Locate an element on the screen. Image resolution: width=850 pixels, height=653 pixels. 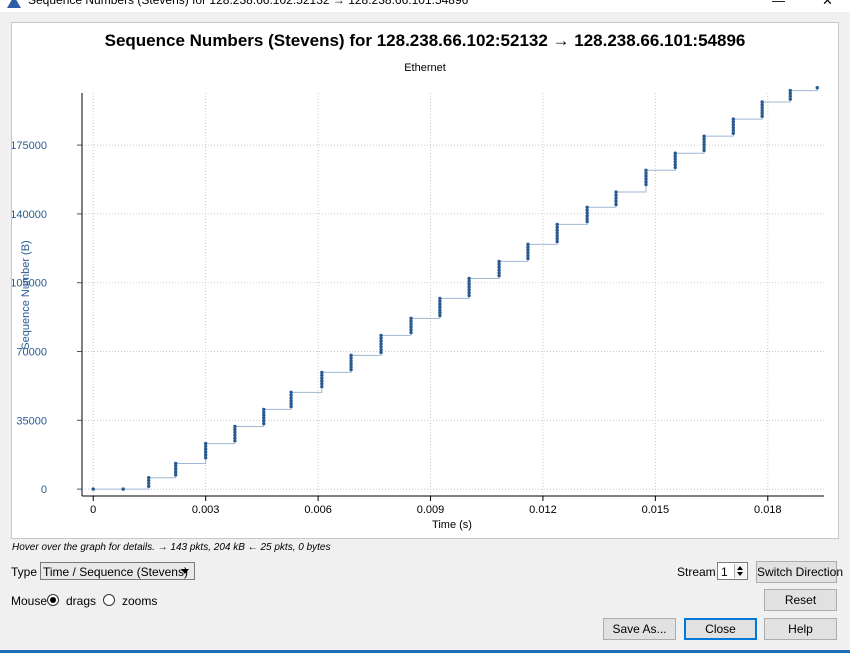
radio-selected-dot is located at coordinates (53, 600).